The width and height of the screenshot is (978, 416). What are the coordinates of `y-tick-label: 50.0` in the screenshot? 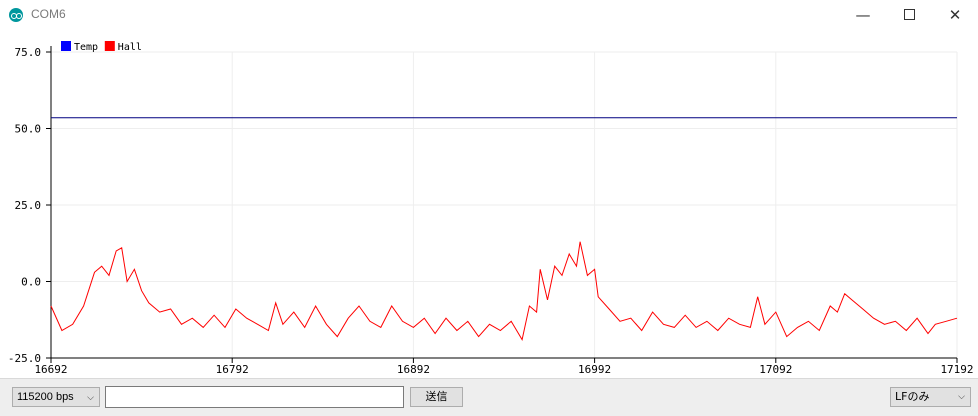 It's located at (28, 129).